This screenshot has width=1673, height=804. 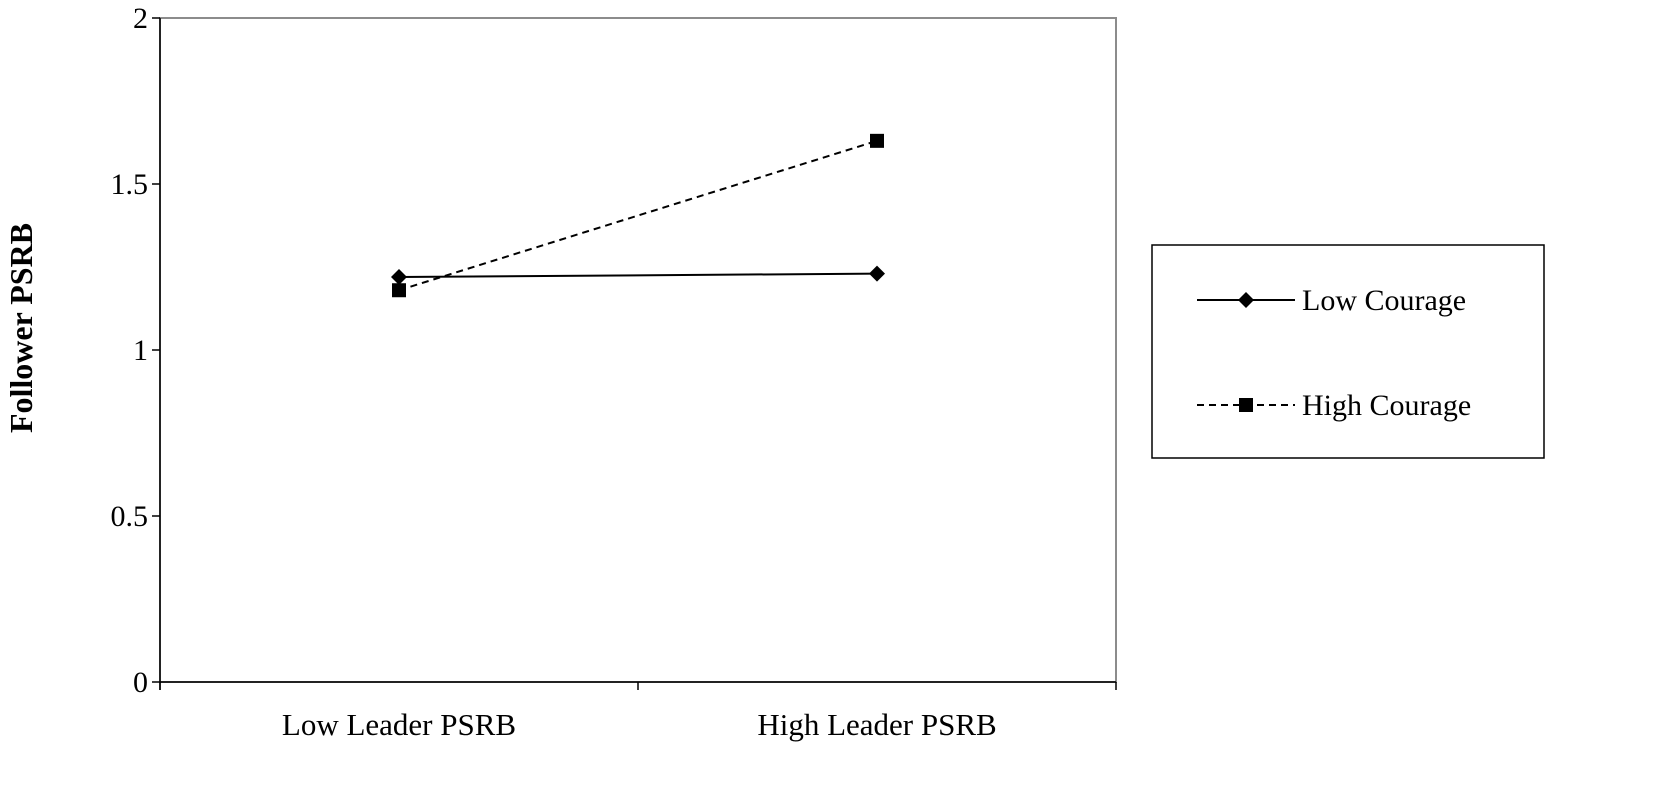 What do you see at coordinates (1384, 300) in the screenshot?
I see `legend-label: Low Courage` at bounding box center [1384, 300].